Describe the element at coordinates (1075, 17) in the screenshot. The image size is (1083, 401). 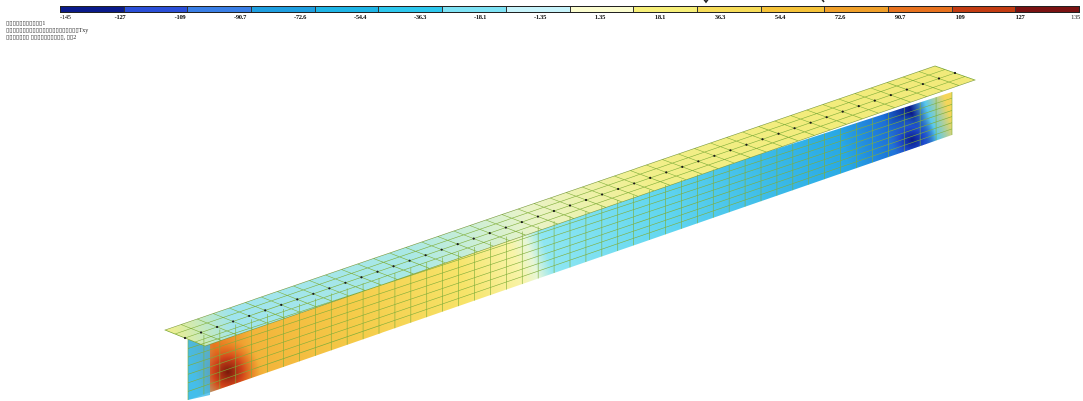
I see `legend-tick-label: 135` at that location.